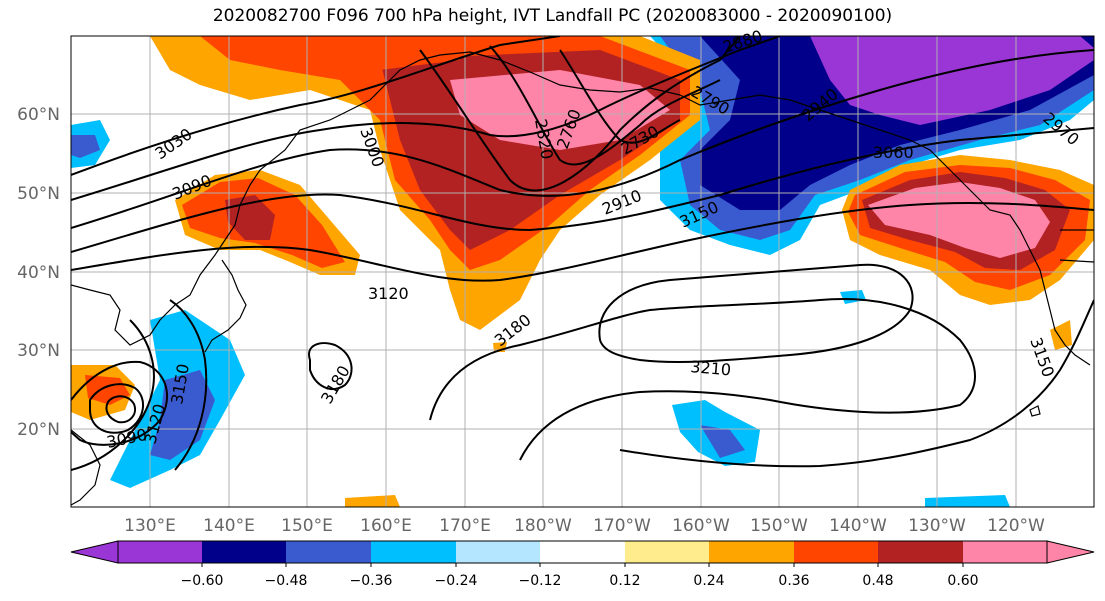 The height and width of the screenshot is (601, 1105). What do you see at coordinates (858, 526) in the screenshot?
I see `lon-label: 140°W` at bounding box center [858, 526].